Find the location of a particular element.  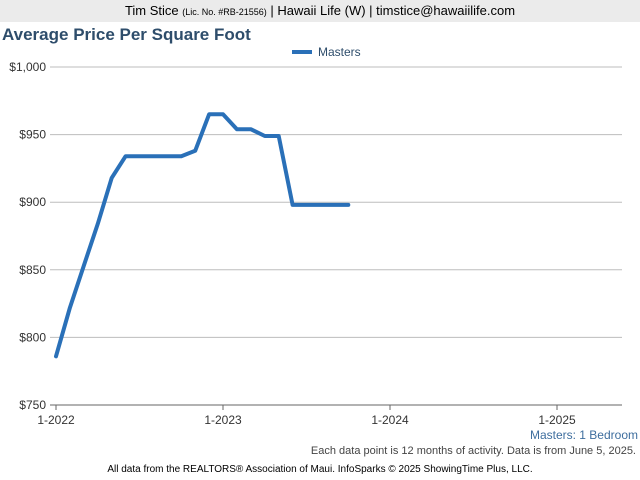

agent-name: Tim Stice is located at coordinates (151, 10).